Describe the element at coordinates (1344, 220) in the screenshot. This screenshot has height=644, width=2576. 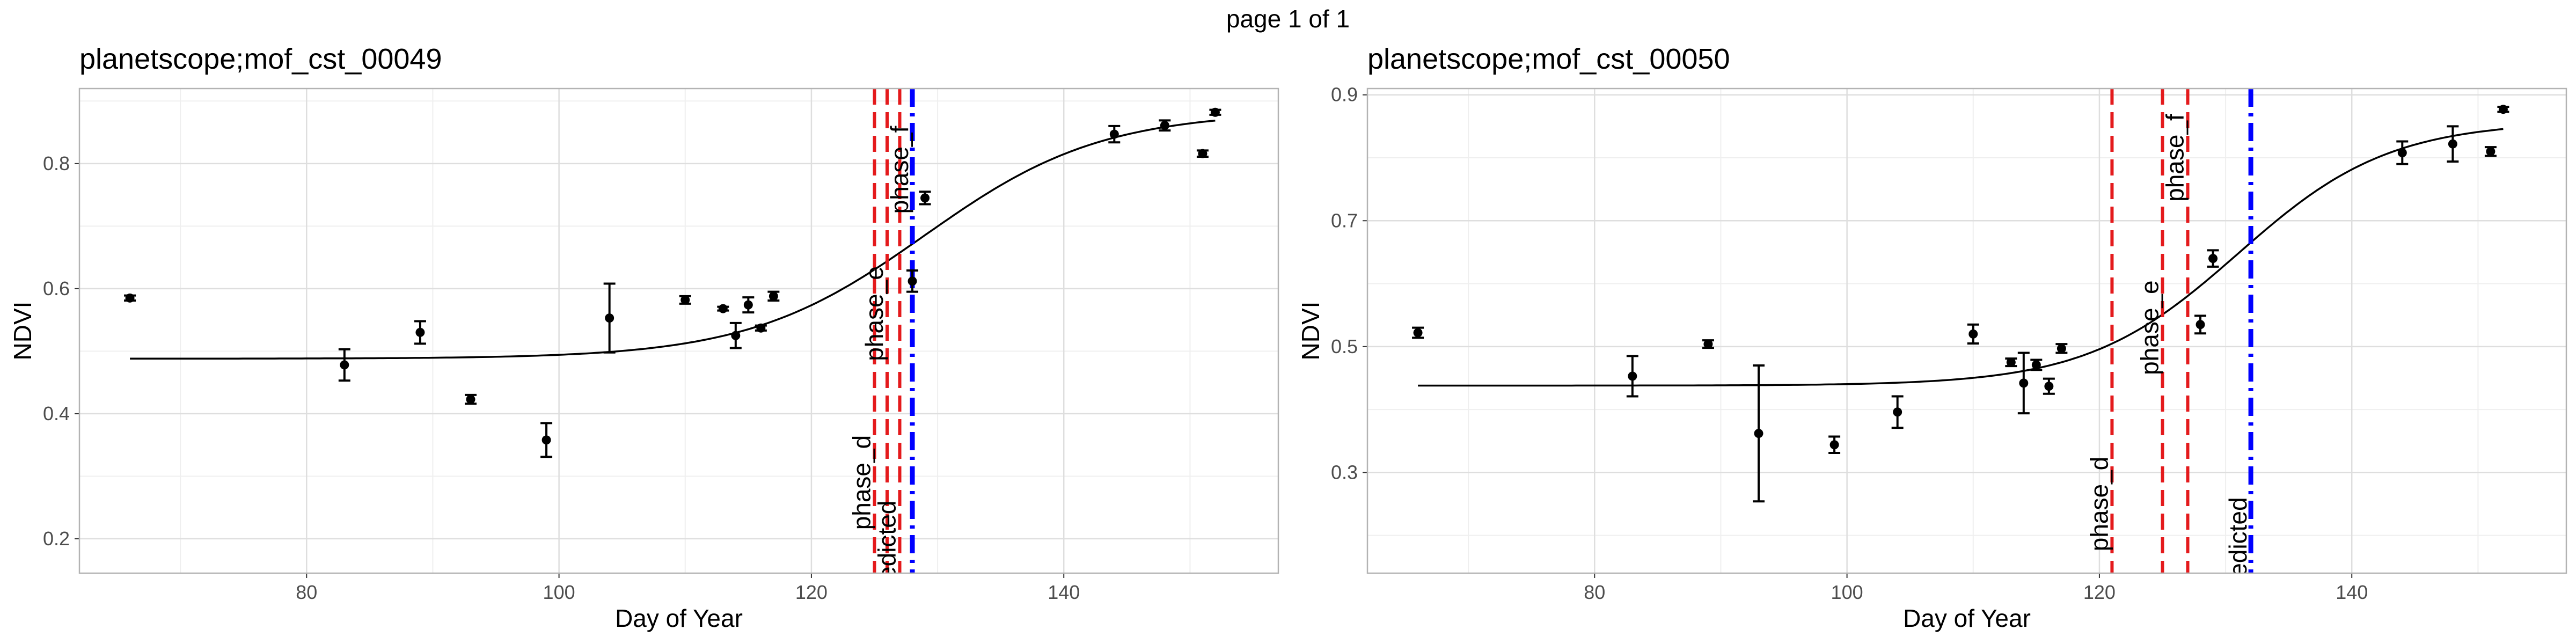
I see `y-tick-label: 0.7` at that location.